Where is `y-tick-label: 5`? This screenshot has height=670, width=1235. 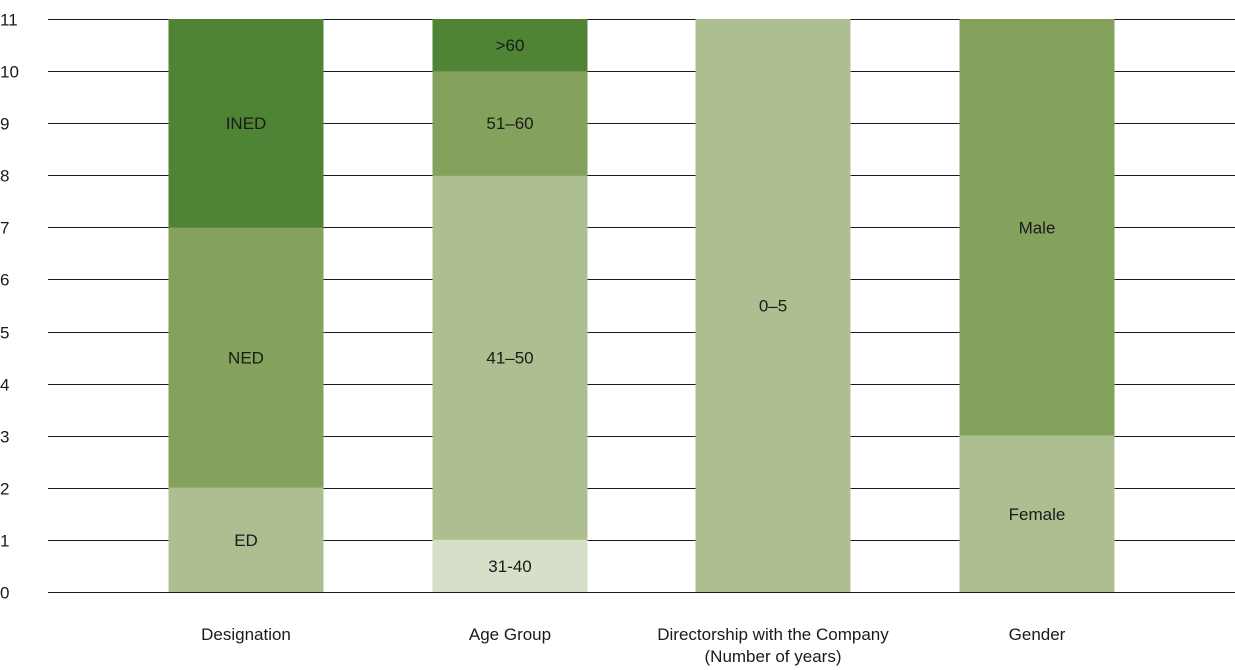 y-tick-label: 5 is located at coordinates (4, 333).